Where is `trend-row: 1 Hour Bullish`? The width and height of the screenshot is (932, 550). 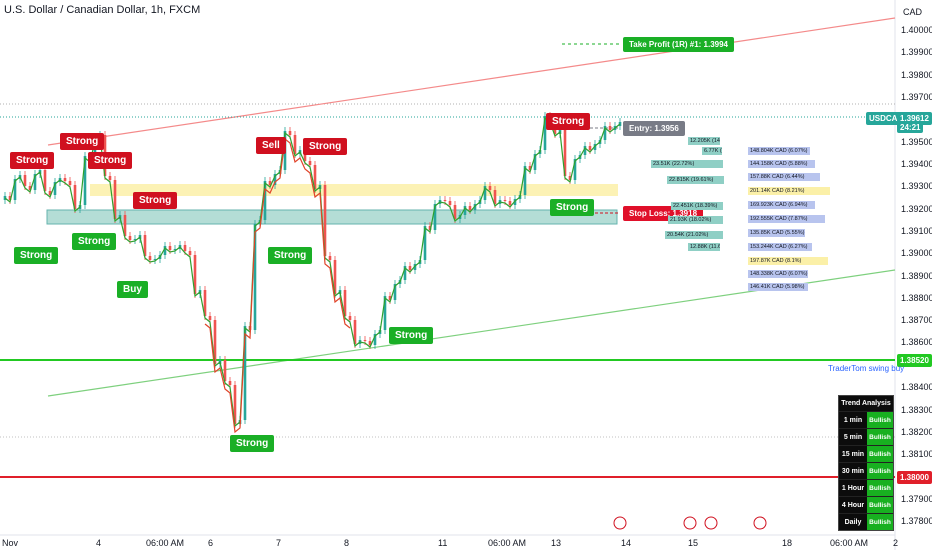
trend-row: 1 Hour Bullish is located at coordinates (866, 487).